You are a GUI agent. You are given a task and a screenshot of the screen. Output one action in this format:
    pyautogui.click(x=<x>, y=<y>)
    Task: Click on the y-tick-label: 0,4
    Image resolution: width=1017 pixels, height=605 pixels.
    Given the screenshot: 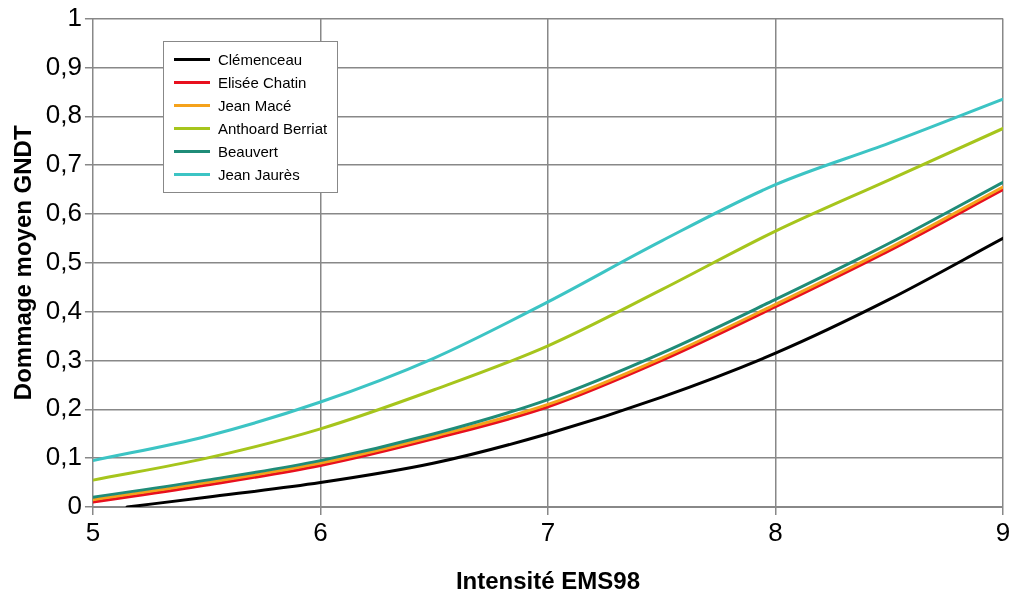 What is the action you would take?
    pyautogui.click(x=63, y=309)
    